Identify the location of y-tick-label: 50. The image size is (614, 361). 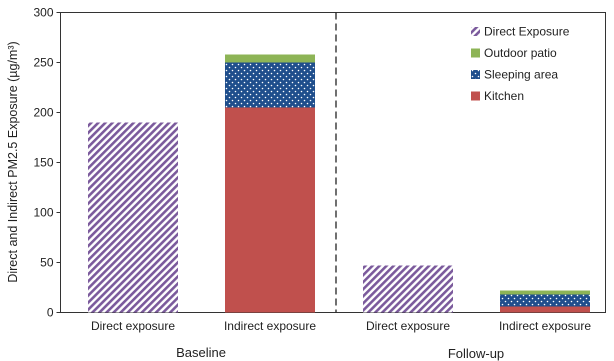
(47, 263).